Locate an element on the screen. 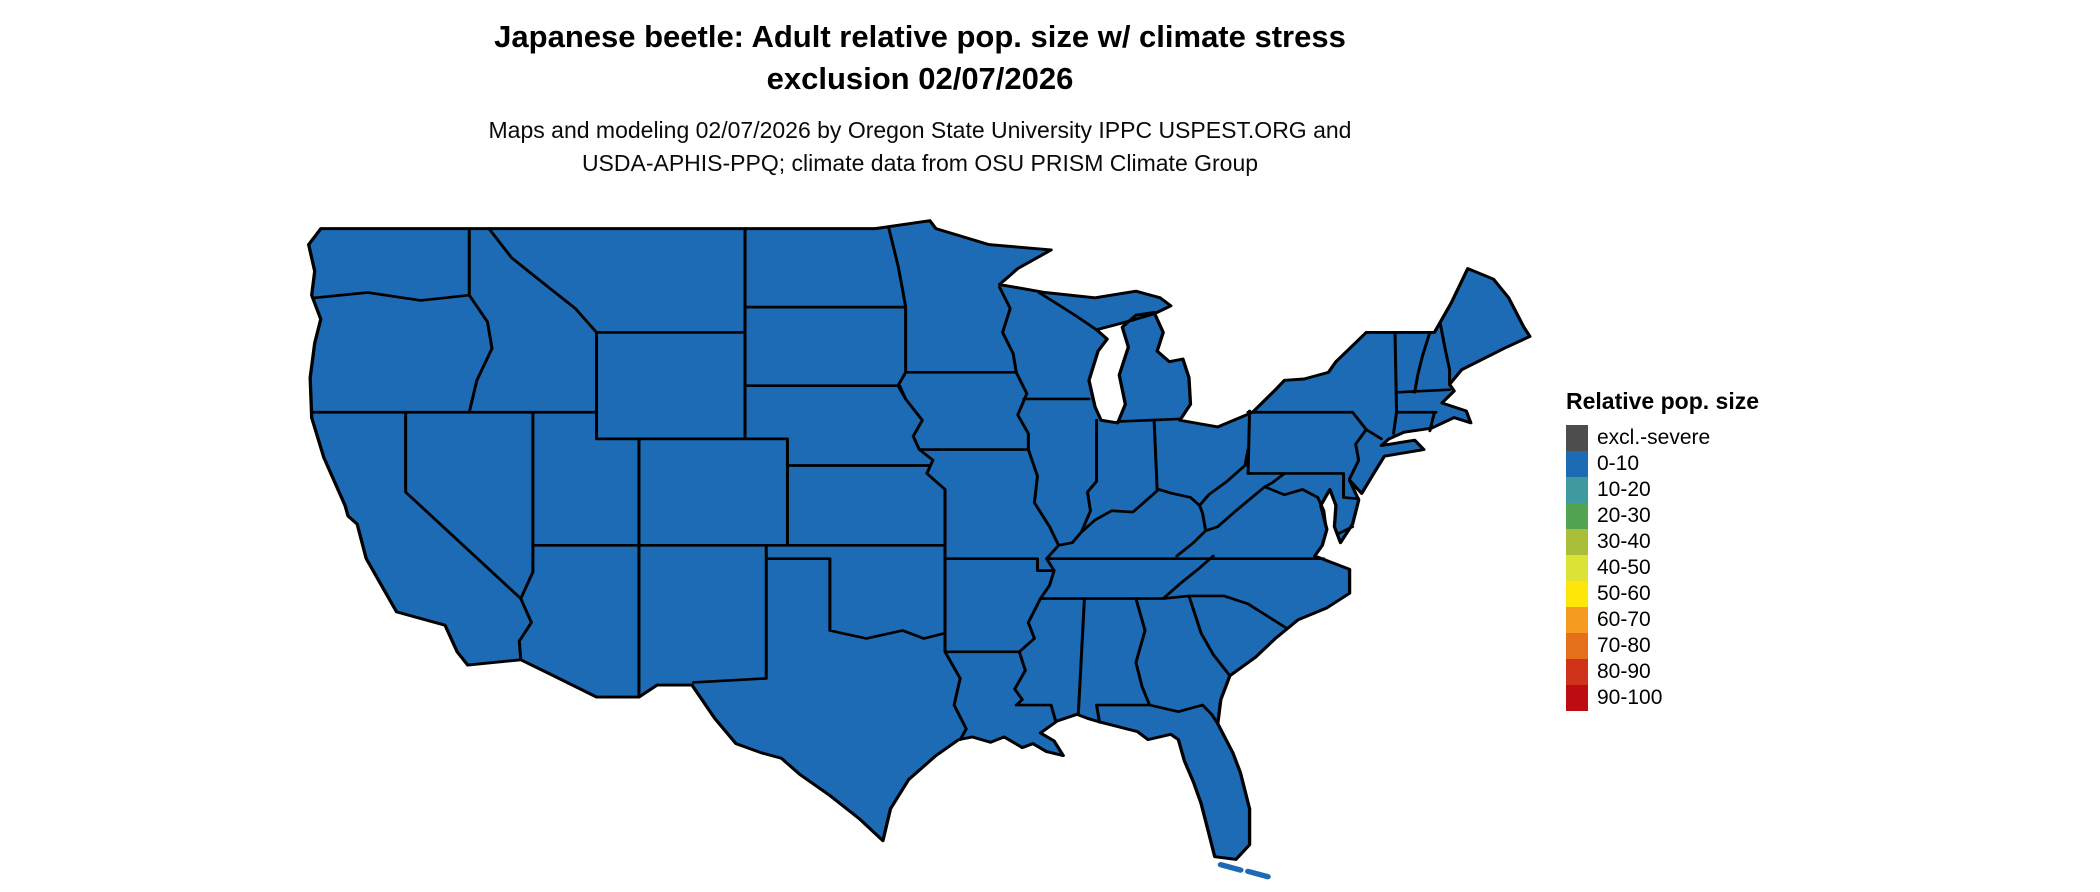 The height and width of the screenshot is (892, 2100). legend-item: 90-100 is located at coordinates (1662, 698).